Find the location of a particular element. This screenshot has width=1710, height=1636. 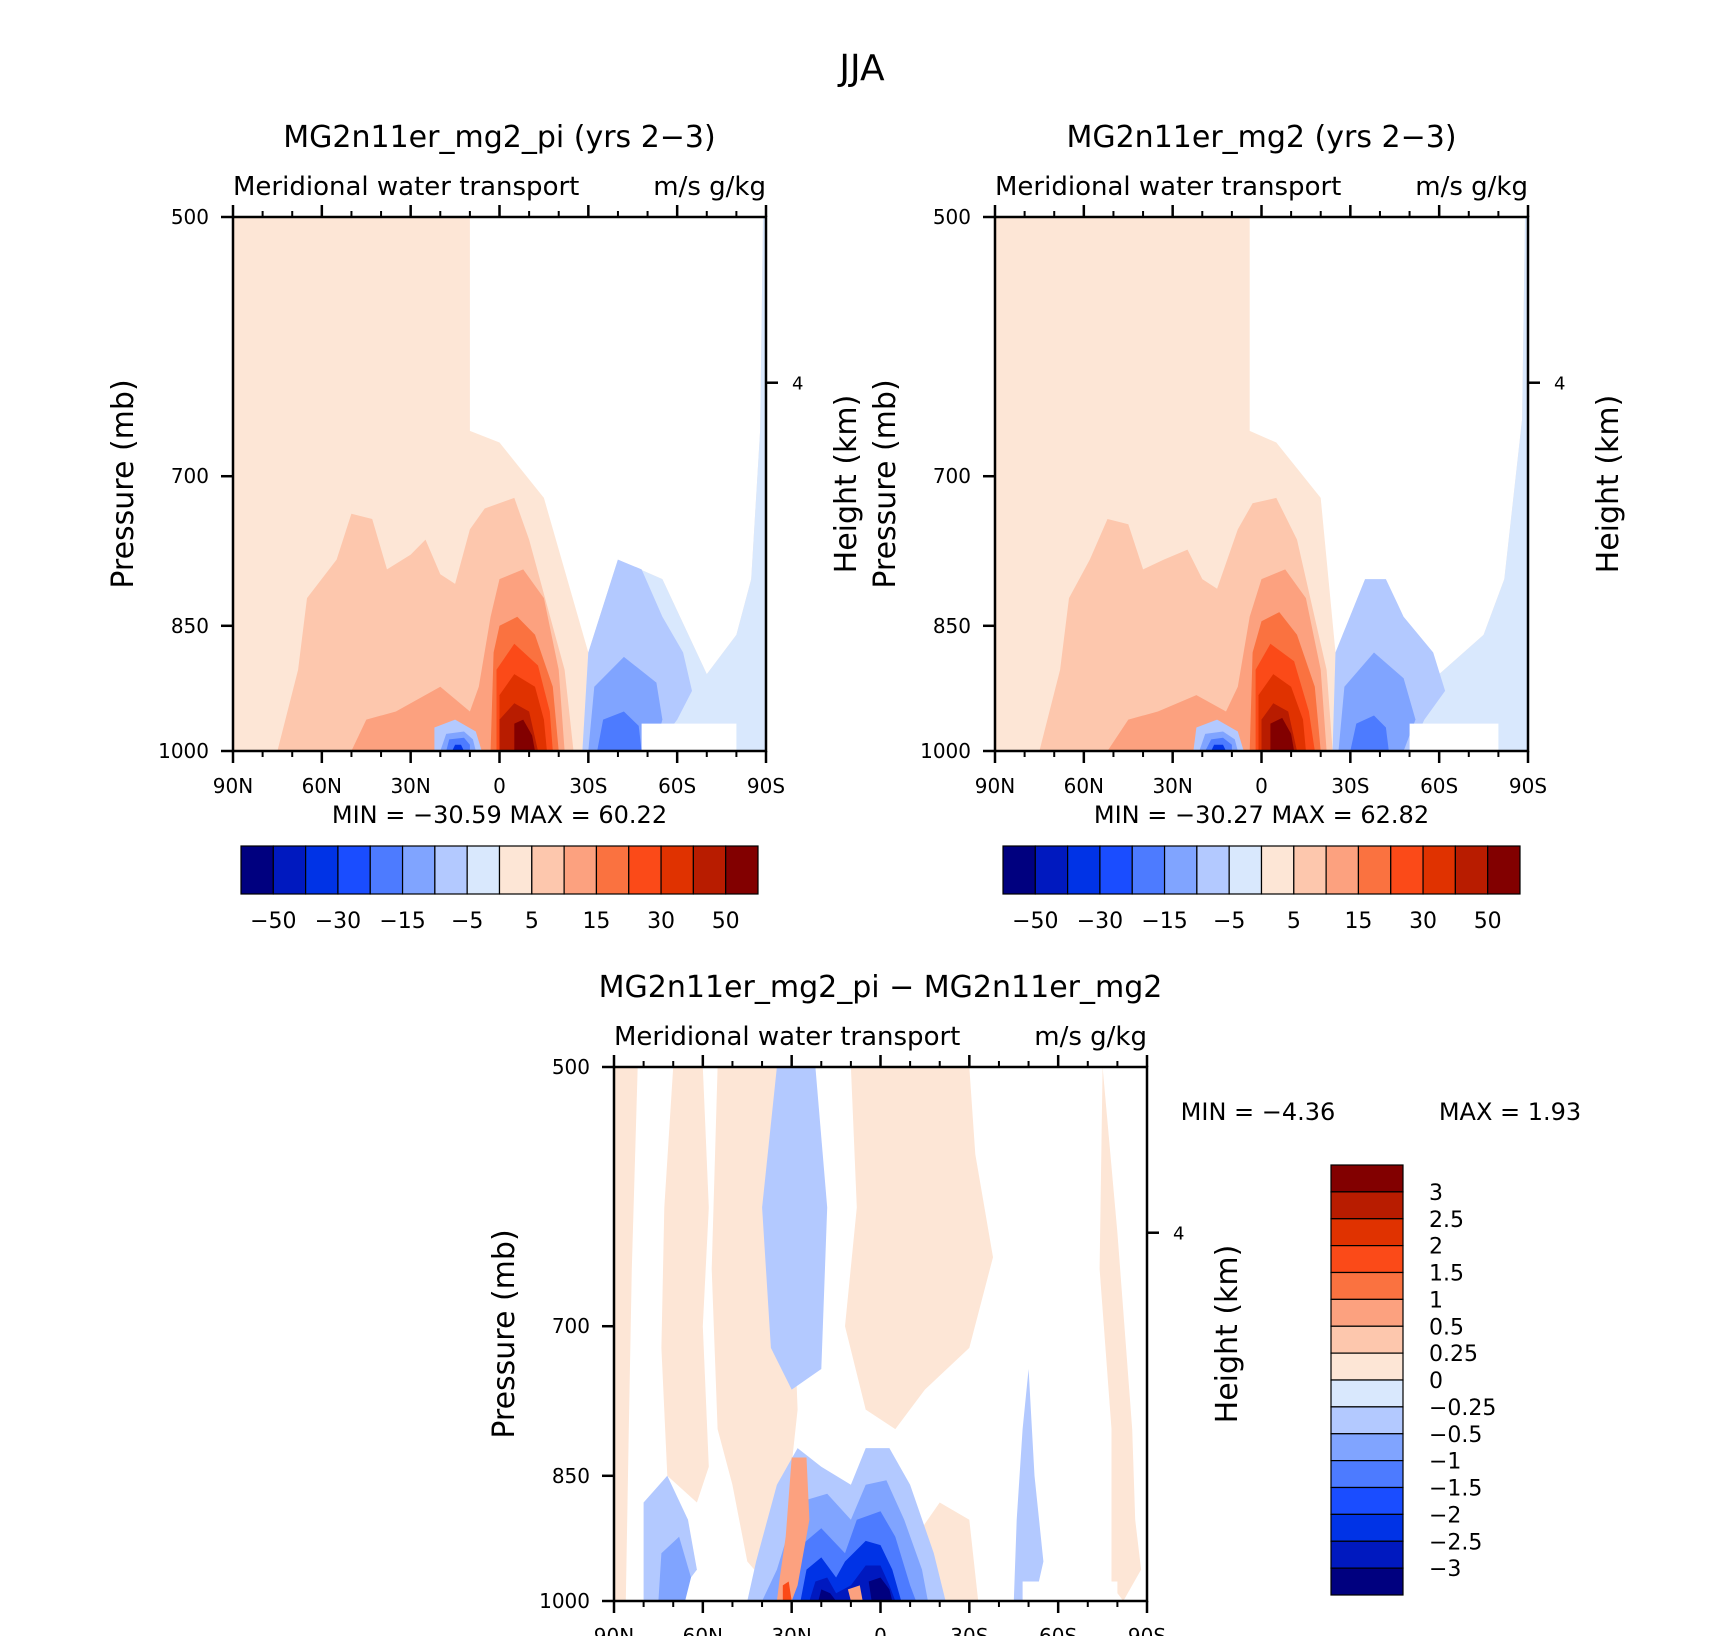

colorbar-label: −1.5 is located at coordinates (1455, 1489).